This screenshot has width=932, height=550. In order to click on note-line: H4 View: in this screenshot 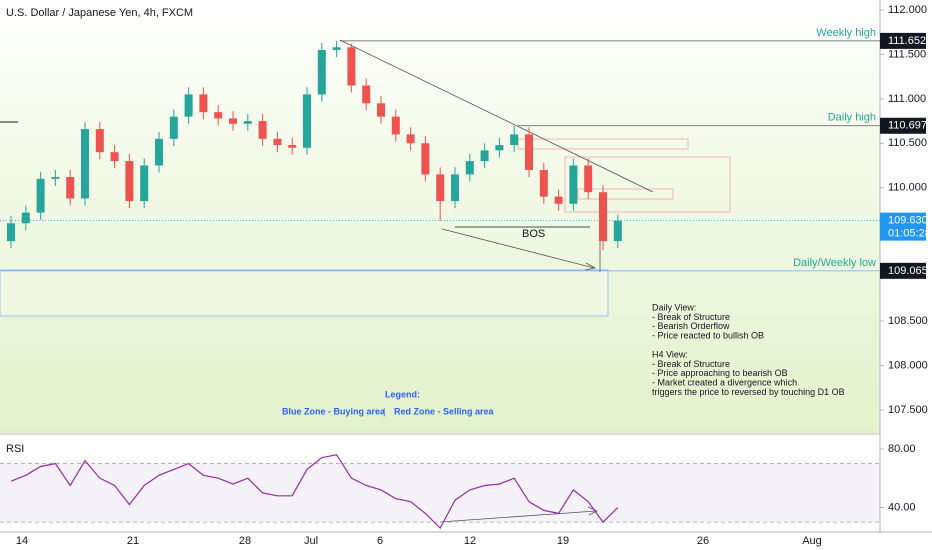, I will do `click(670, 354)`.